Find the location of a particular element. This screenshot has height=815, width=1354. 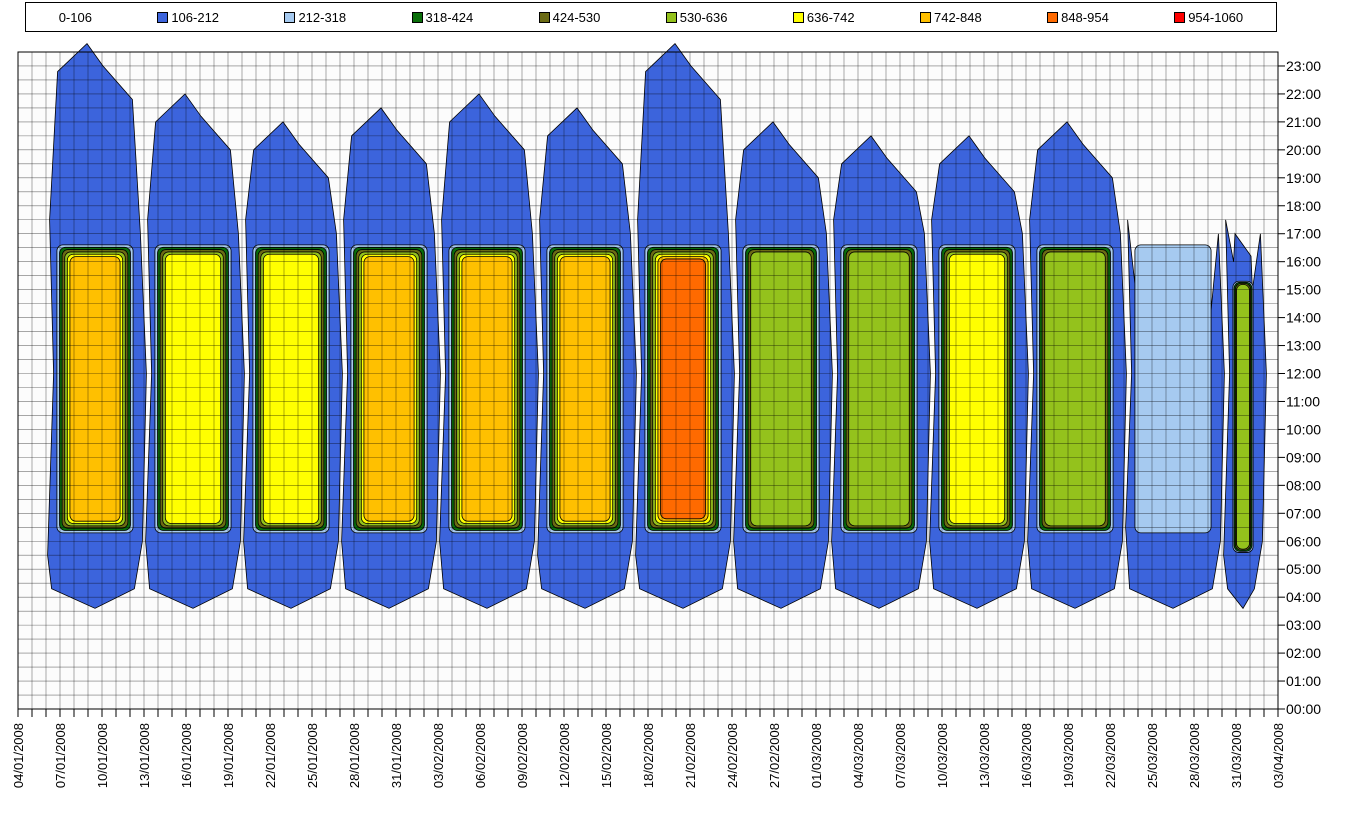

x-tick-label: 16/03/2008 is located at coordinates (1026, 755).